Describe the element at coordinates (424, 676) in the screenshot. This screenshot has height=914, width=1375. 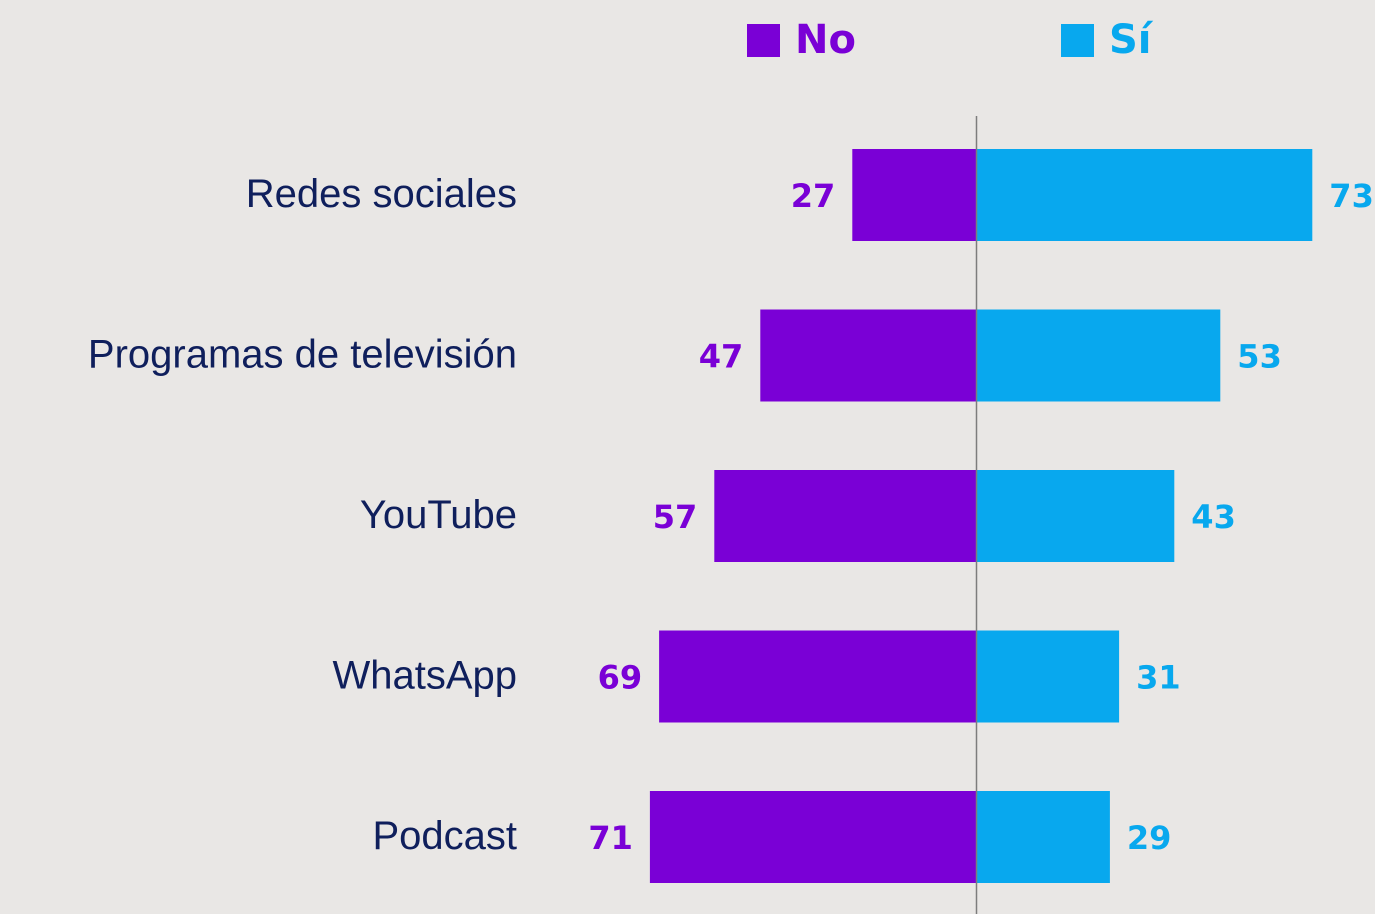
I see `category-label-3: WhatsApp` at that location.